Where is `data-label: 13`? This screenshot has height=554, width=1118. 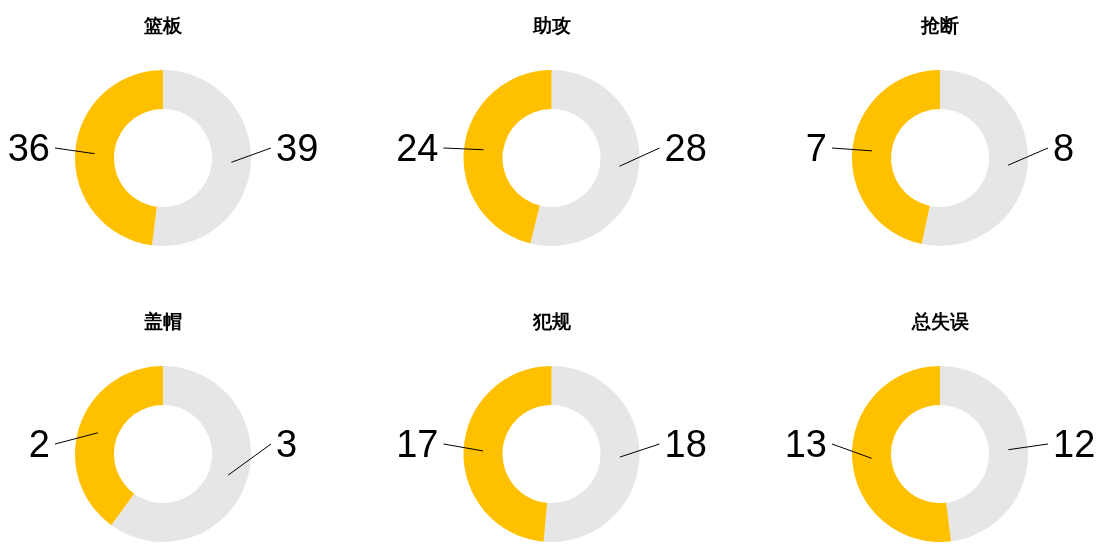 data-label: 13 is located at coordinates (805, 444).